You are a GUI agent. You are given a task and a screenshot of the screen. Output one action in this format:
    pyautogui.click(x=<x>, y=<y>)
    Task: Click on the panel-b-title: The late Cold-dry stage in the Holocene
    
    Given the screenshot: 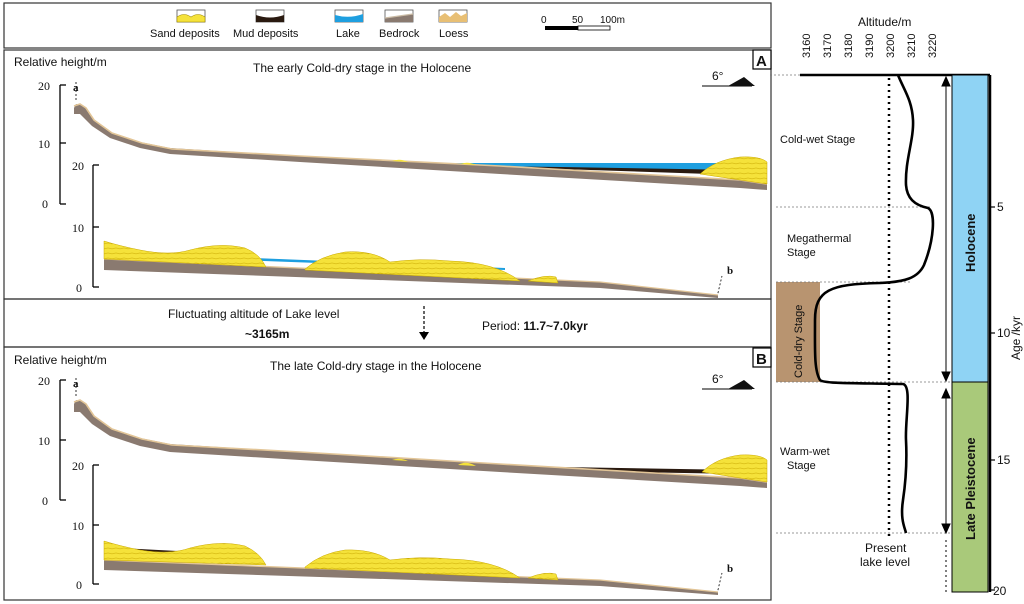 What is the action you would take?
    pyautogui.click(x=376, y=366)
    